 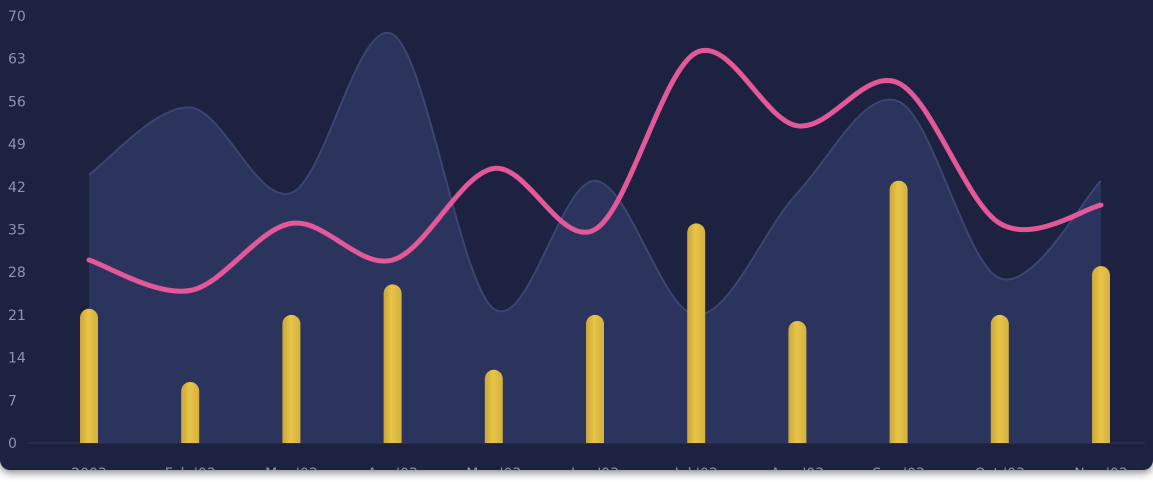 I want to click on x-tick-label: Feb '03, so click(x=190, y=468).